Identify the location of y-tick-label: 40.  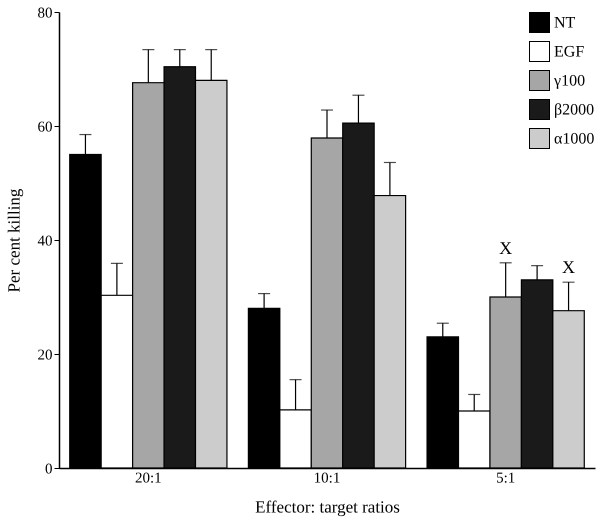
(45, 242).